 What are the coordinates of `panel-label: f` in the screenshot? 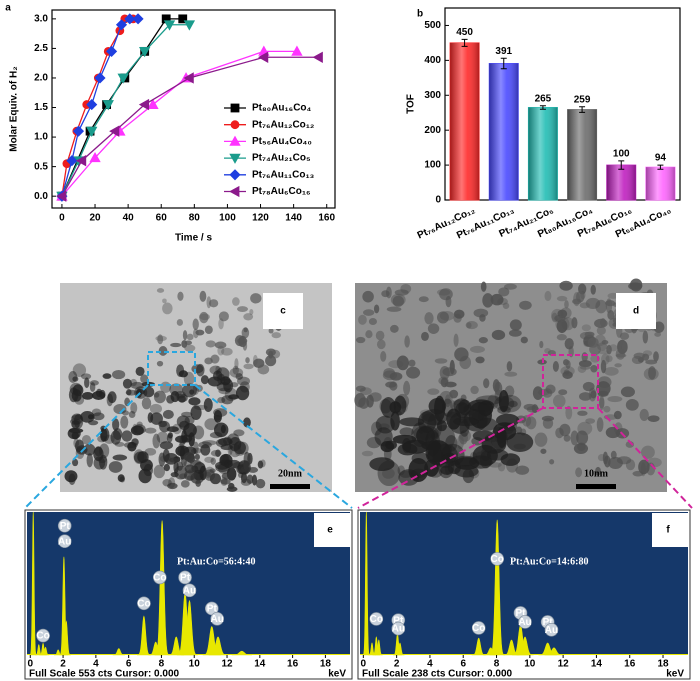 It's located at (668, 530).